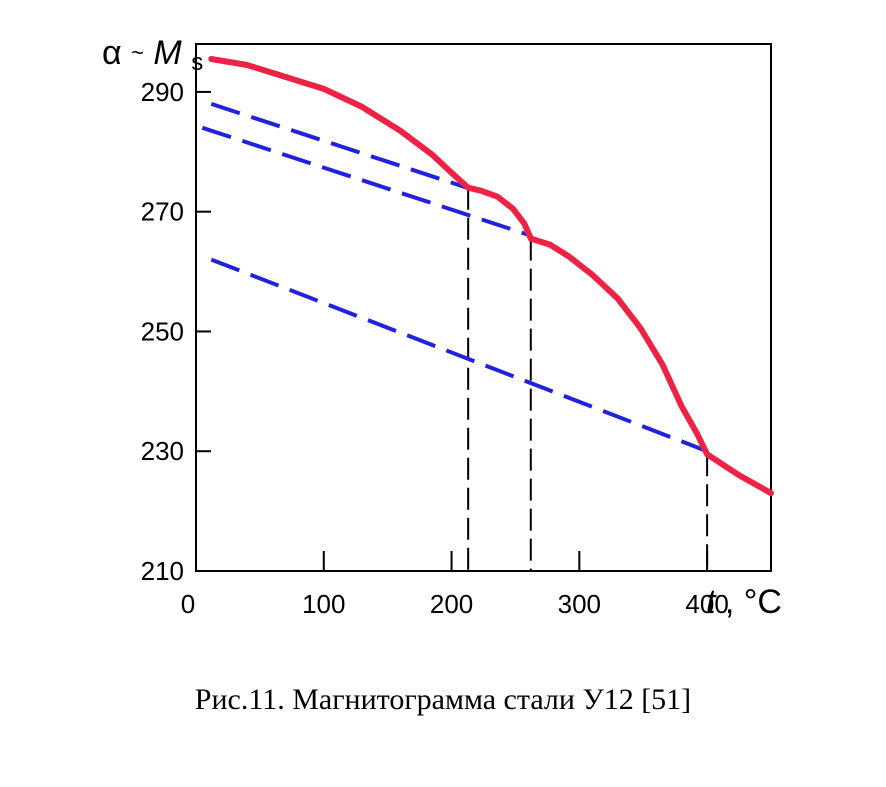 This screenshot has width=886, height=787. What do you see at coordinates (188, 604) in the screenshot?
I see `x-tick-label: 0` at bounding box center [188, 604].